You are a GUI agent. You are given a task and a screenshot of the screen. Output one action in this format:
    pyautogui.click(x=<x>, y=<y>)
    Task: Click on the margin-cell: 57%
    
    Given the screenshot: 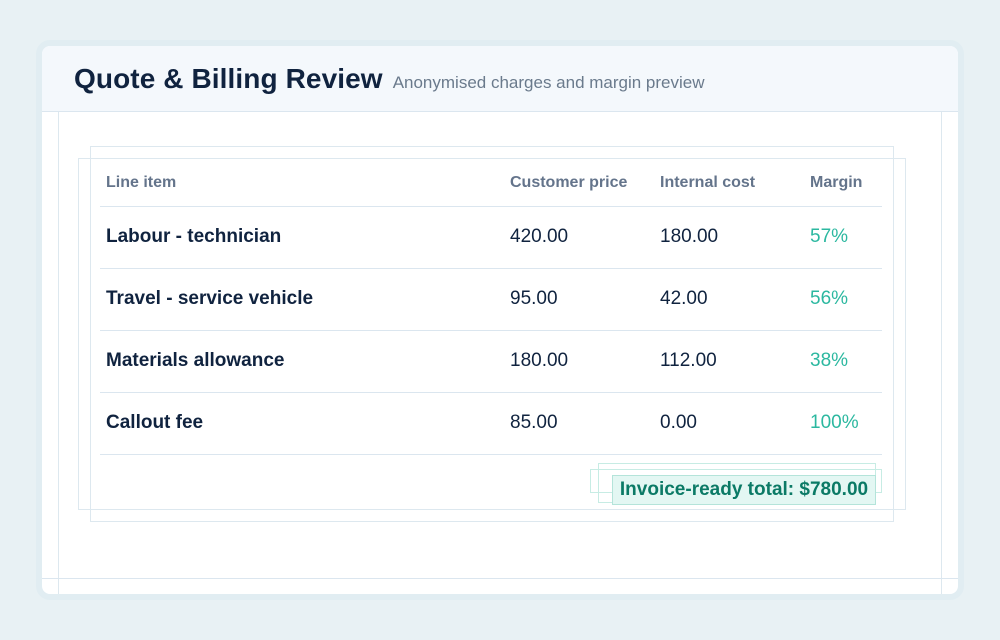 What is the action you would take?
    pyautogui.click(x=843, y=237)
    